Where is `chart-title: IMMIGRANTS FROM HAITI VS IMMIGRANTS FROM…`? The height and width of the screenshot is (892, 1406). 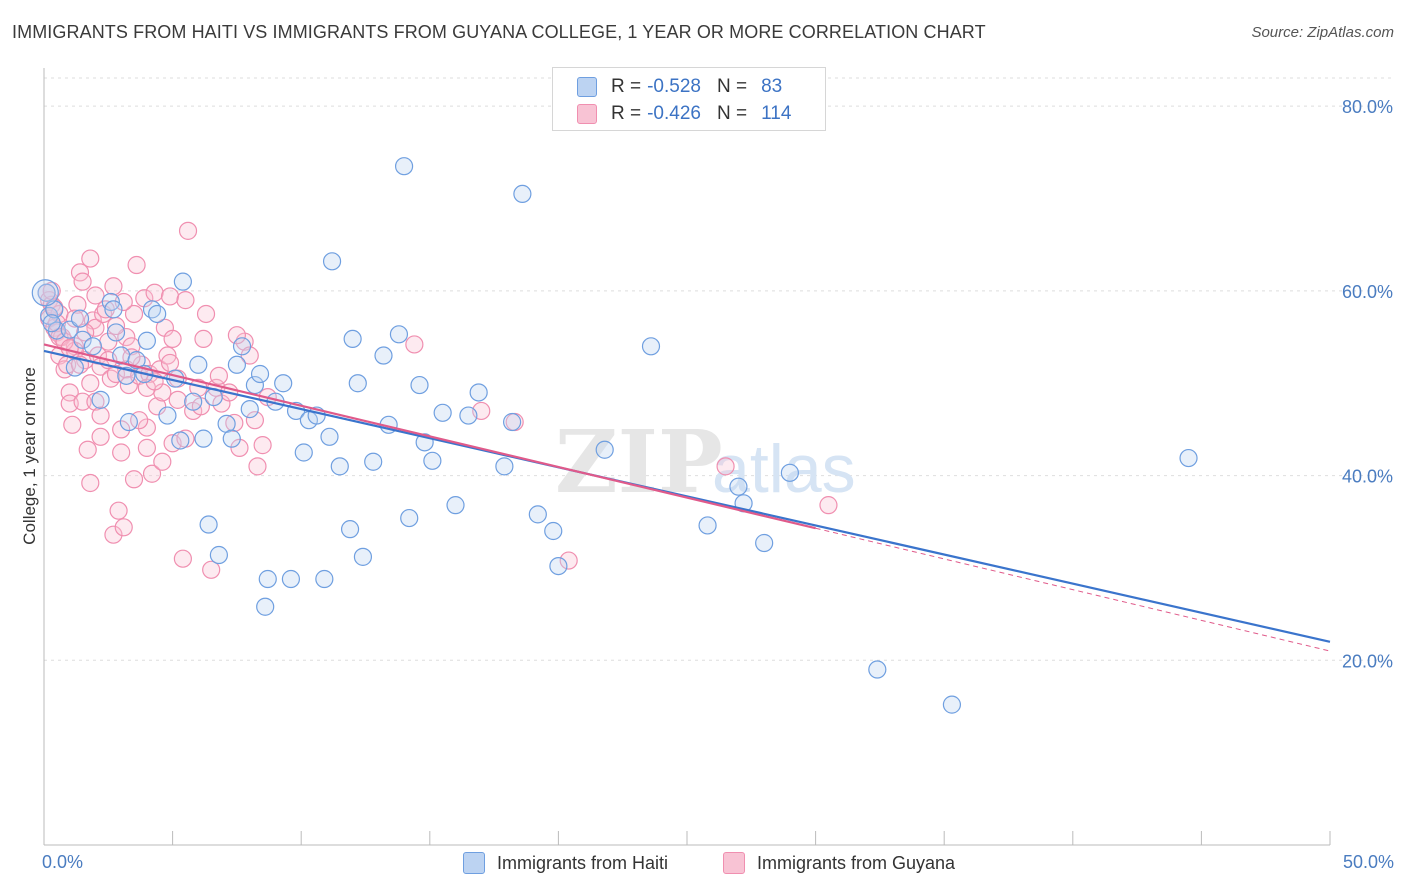
chart-title: IMMIGRANTS FROM HAITI VS IMMIGRANTS FROM… is located at coordinates (499, 32).